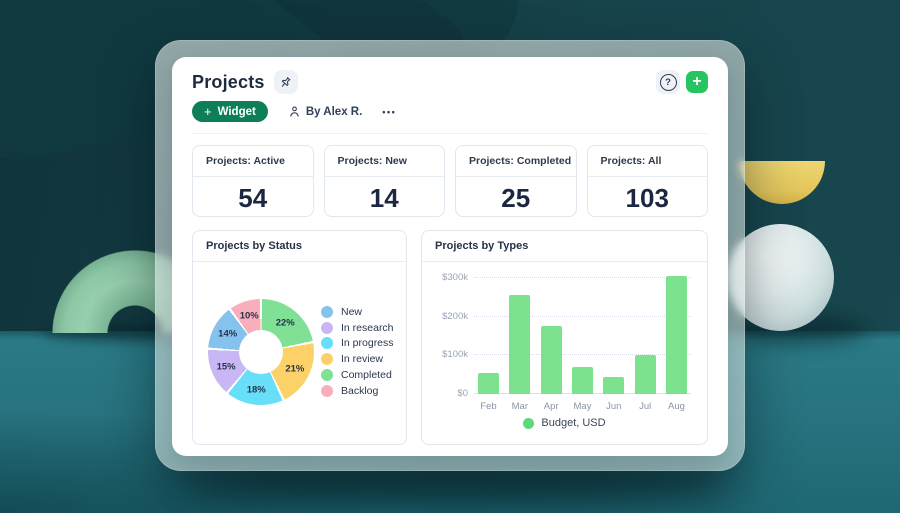 The width and height of the screenshot is (900, 513). I want to click on types-legend: Budget, USD, so click(564, 423).